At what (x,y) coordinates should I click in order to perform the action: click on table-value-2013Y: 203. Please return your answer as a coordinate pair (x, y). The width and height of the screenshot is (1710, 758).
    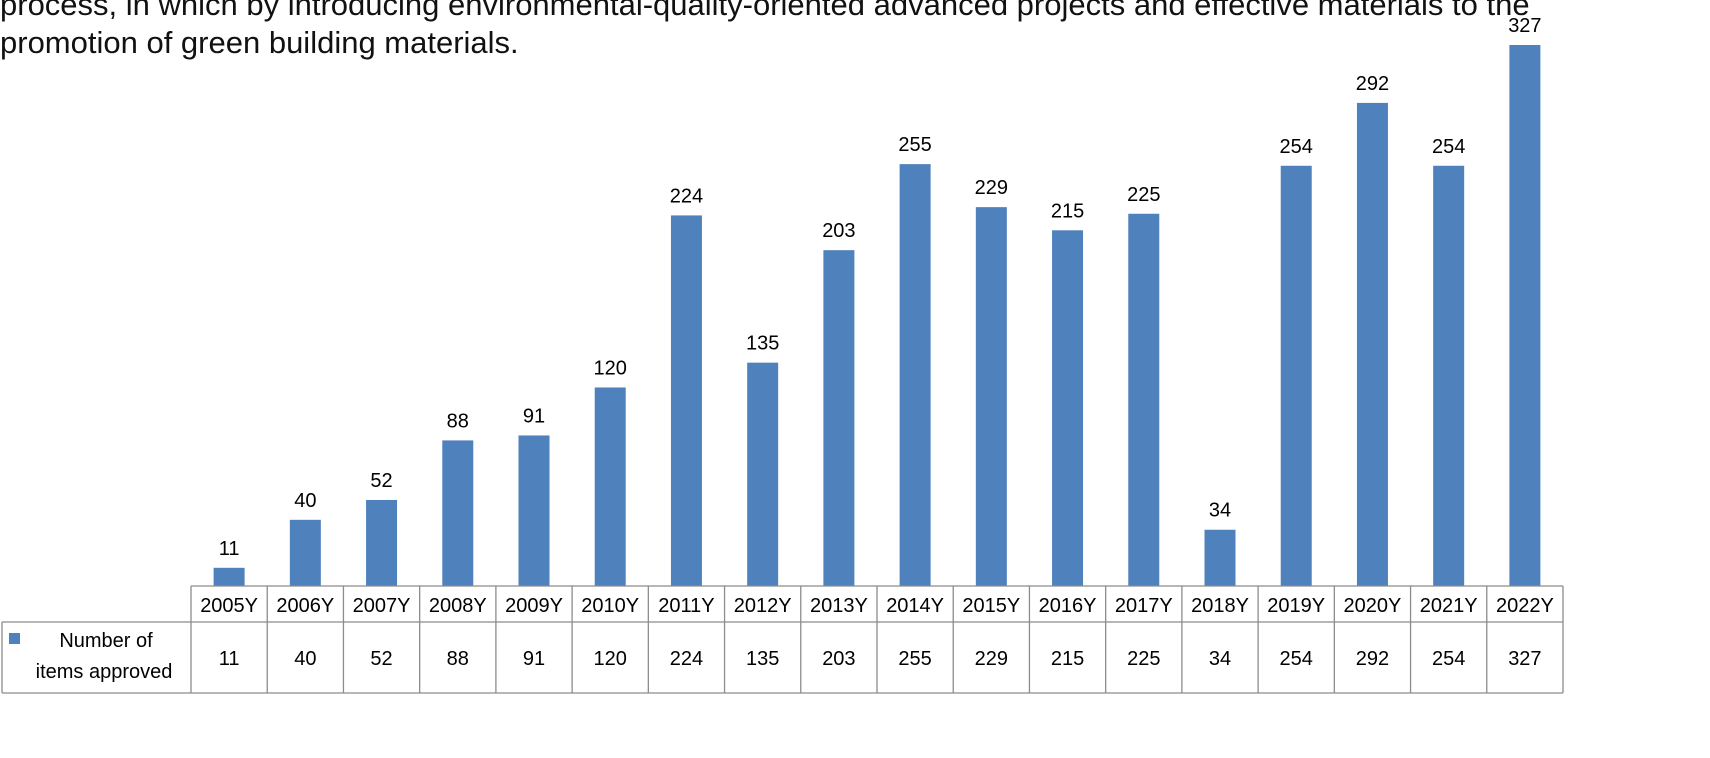
    Looking at the image, I should click on (838, 659).